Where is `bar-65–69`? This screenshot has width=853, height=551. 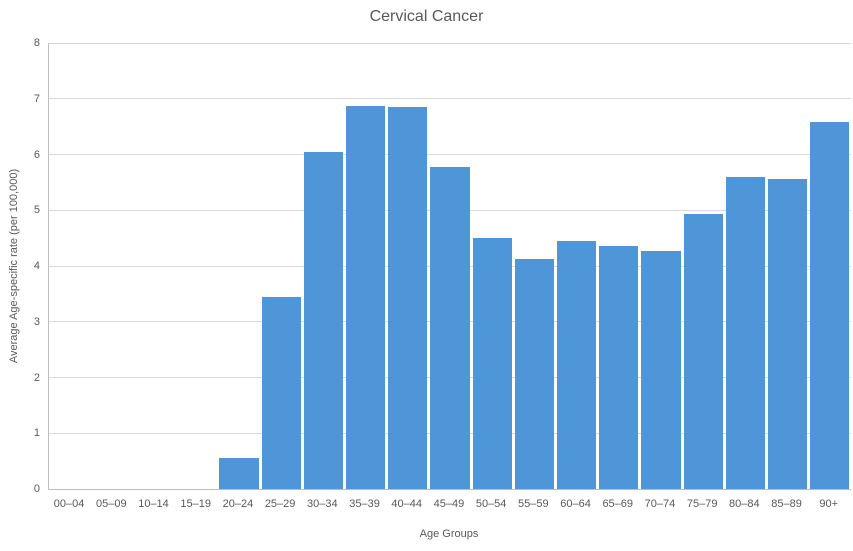
bar-65–69 is located at coordinates (619, 367).